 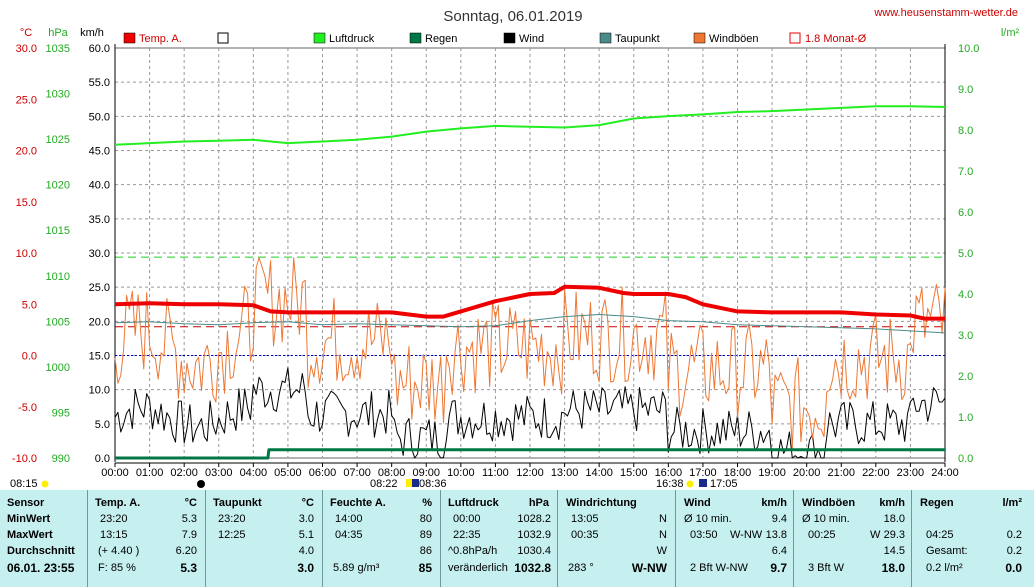 I want to click on x-tick-23: 23:00, so click(x=911, y=473).